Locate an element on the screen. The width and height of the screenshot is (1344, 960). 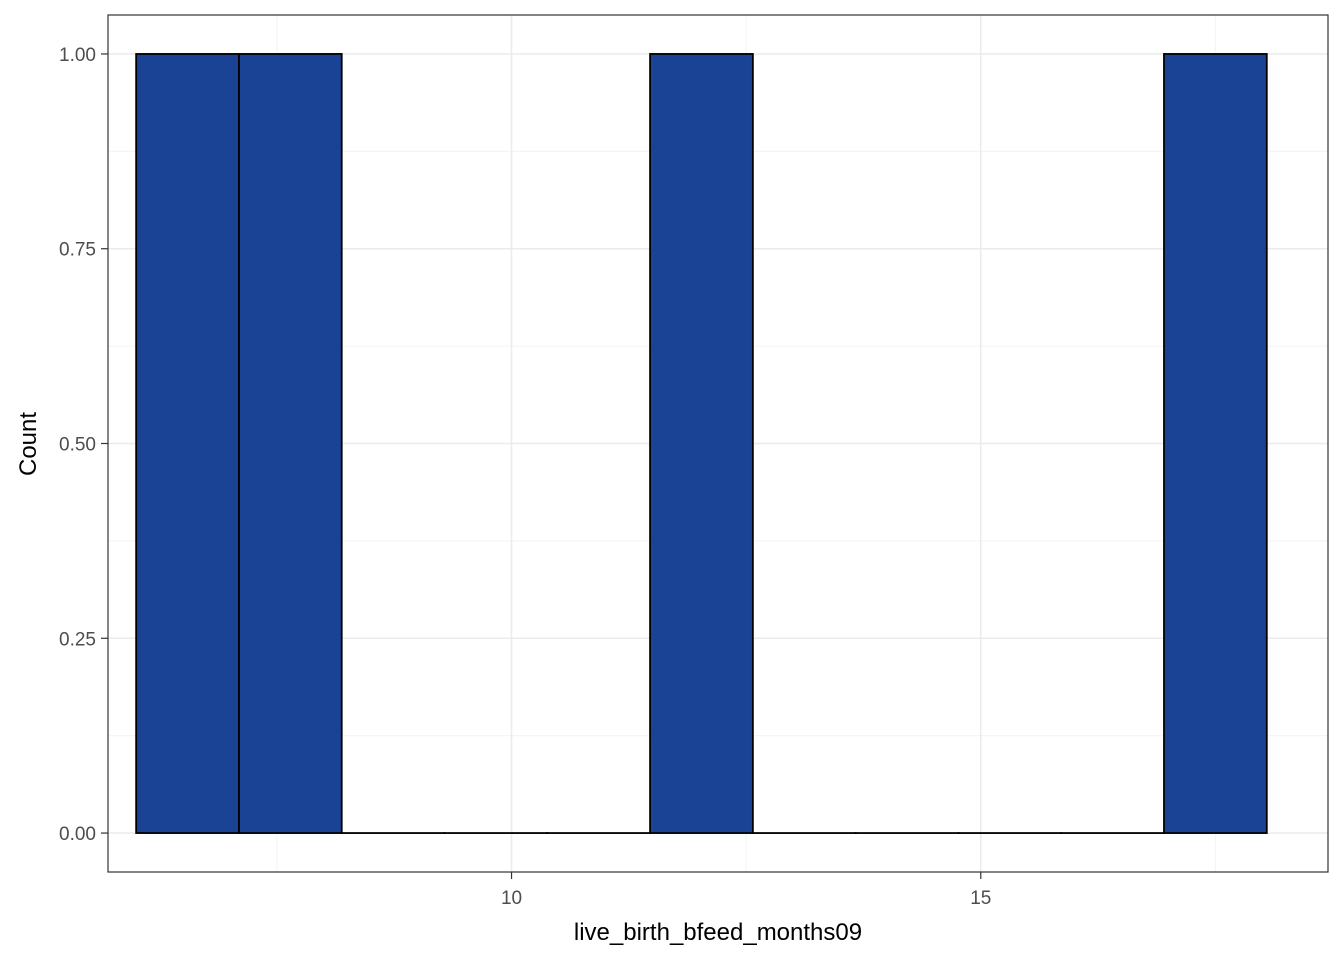
x-tick-label: 10 is located at coordinates (511, 898).